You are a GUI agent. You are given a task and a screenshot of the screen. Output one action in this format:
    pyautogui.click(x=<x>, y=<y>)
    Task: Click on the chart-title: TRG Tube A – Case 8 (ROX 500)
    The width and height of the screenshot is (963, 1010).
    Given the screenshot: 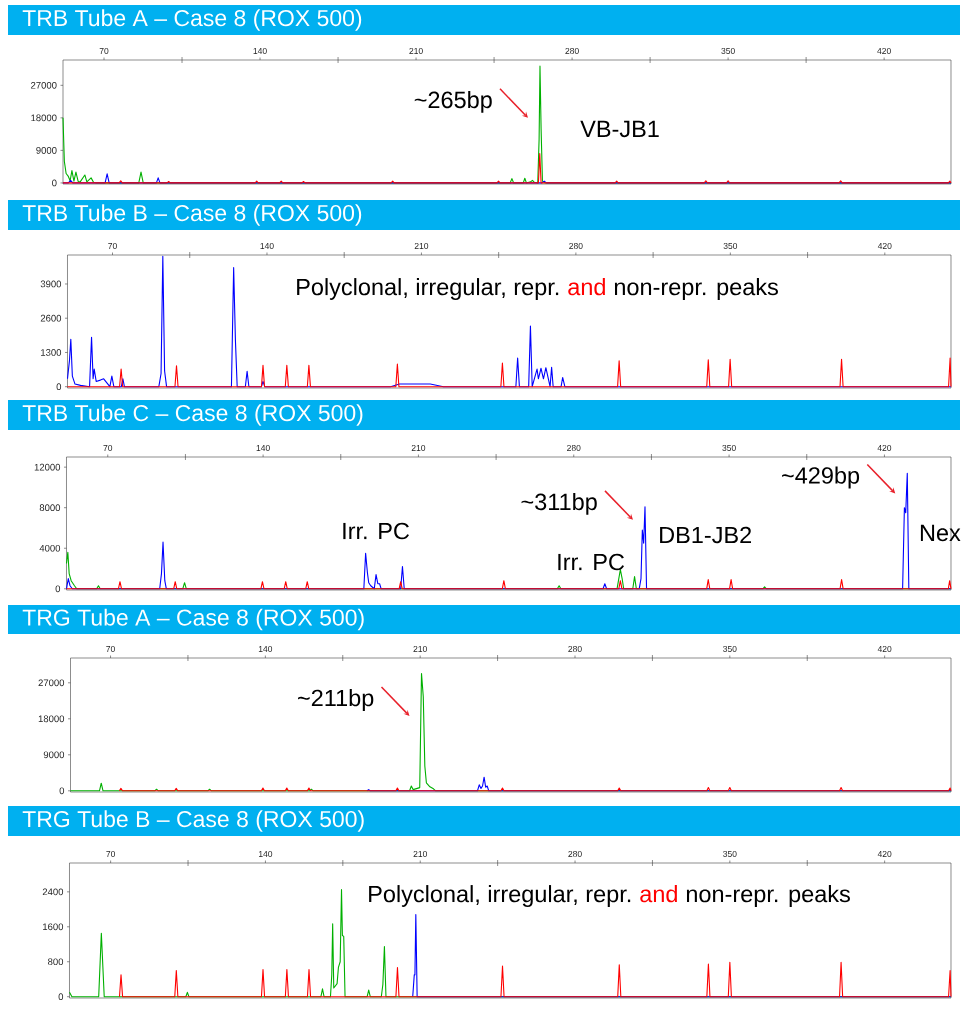 What is the action you would take?
    pyautogui.click(x=193, y=619)
    